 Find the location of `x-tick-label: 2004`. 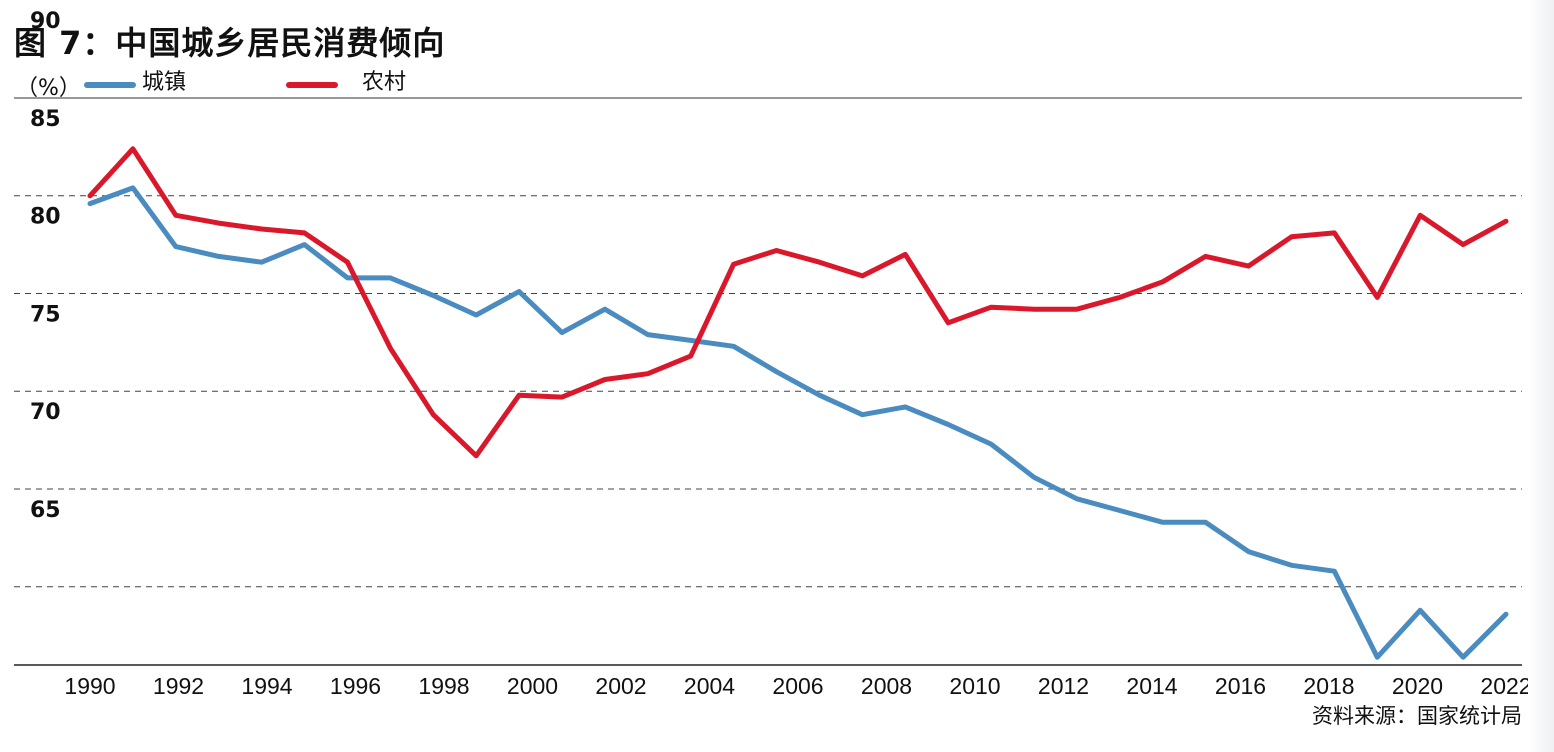

x-tick-label: 2004 is located at coordinates (709, 686).